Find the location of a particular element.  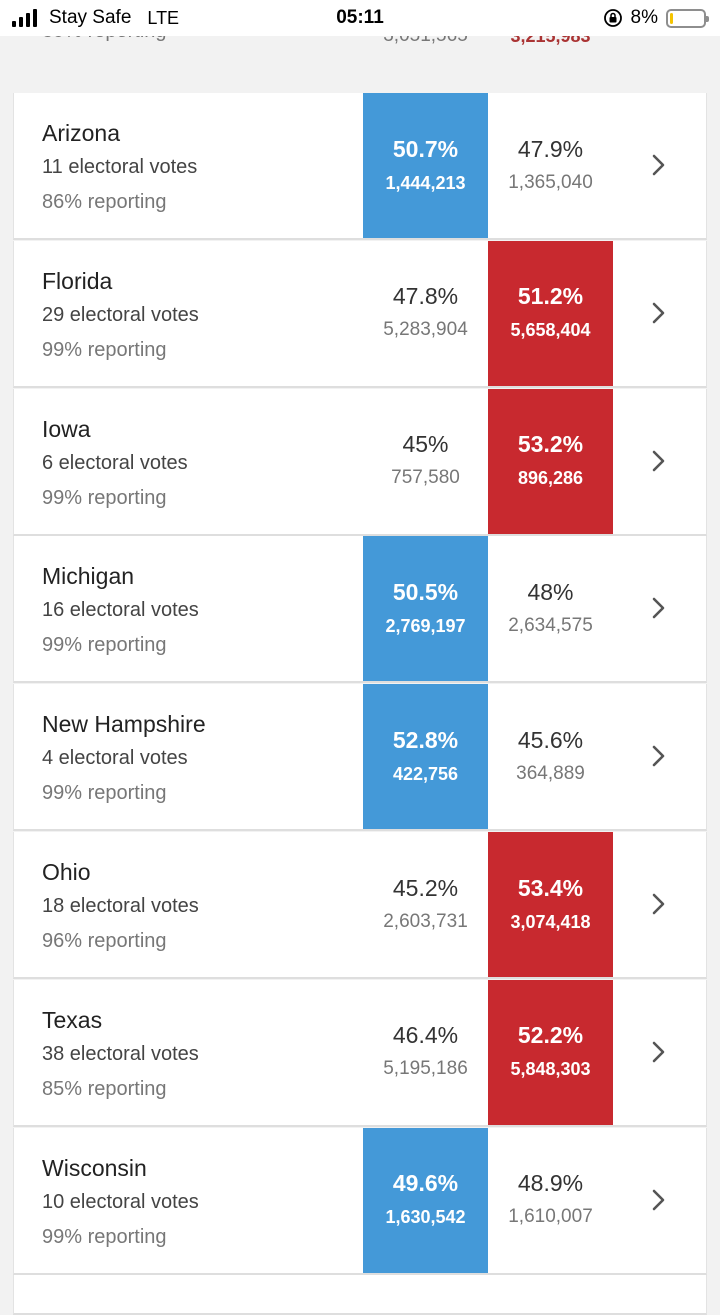

state-electoral-votes: 4 electoral votes is located at coordinates (115, 758).